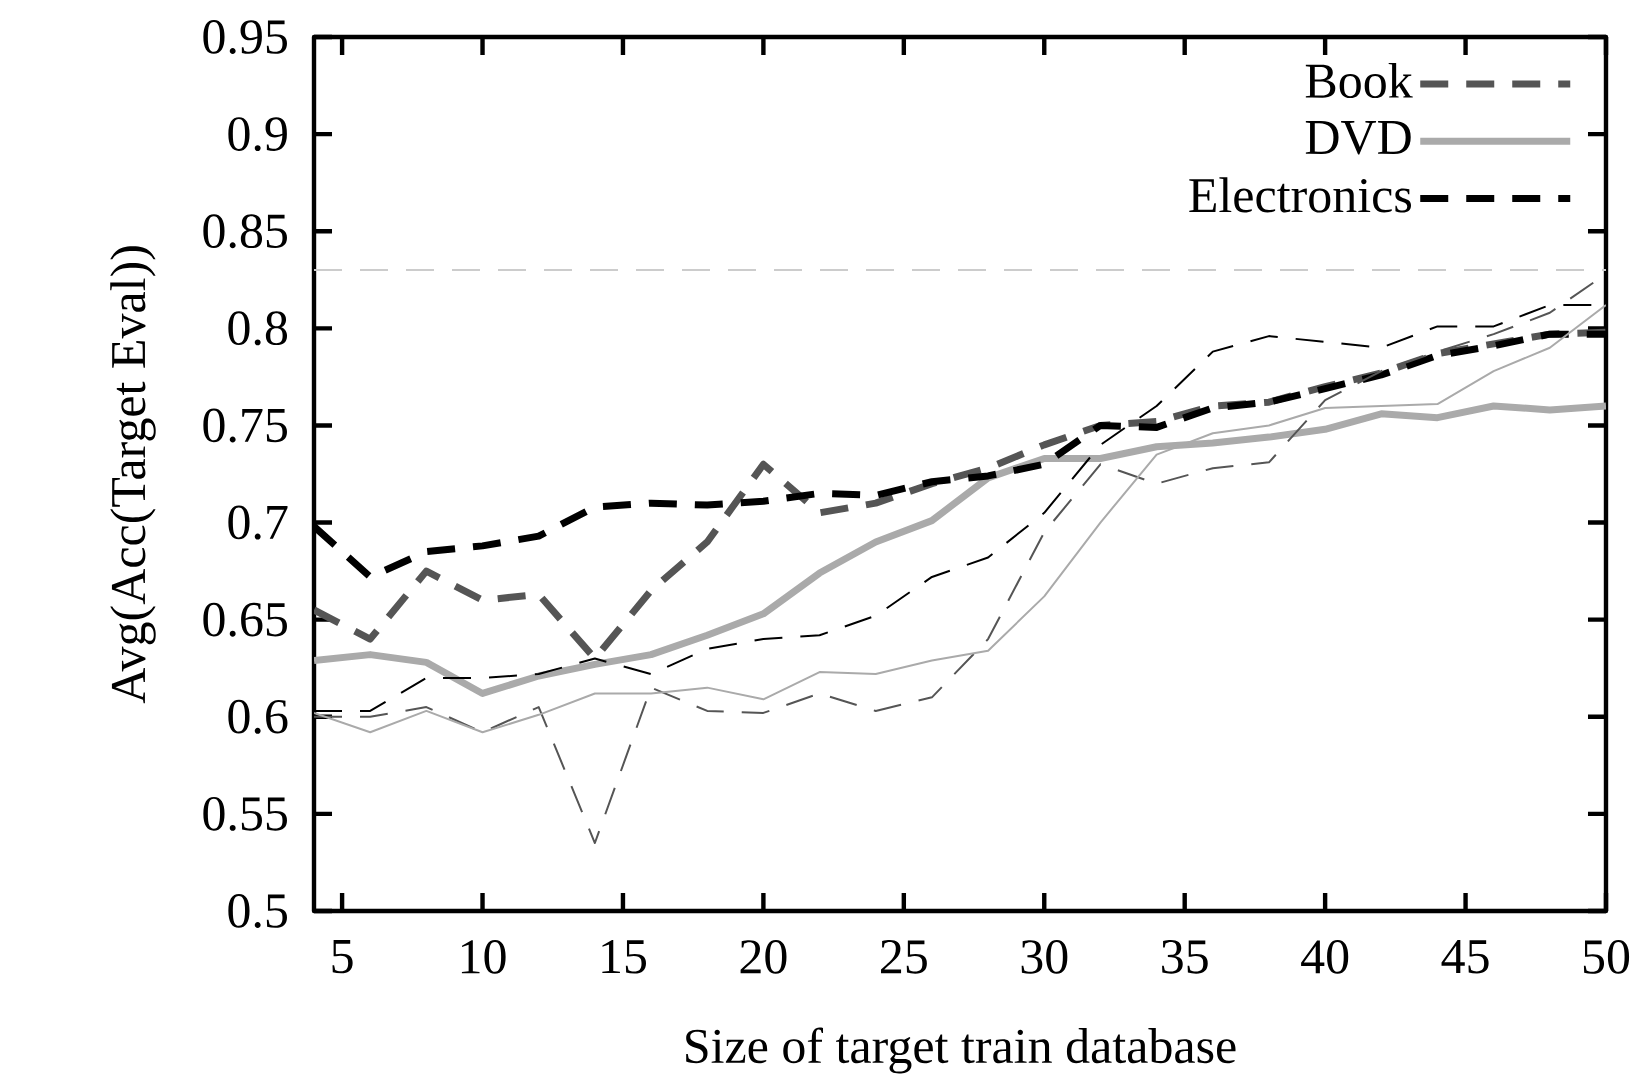 The image size is (1651, 1088). Describe the element at coordinates (1606, 957) in the screenshot. I see `x-tick-label: 50` at that location.